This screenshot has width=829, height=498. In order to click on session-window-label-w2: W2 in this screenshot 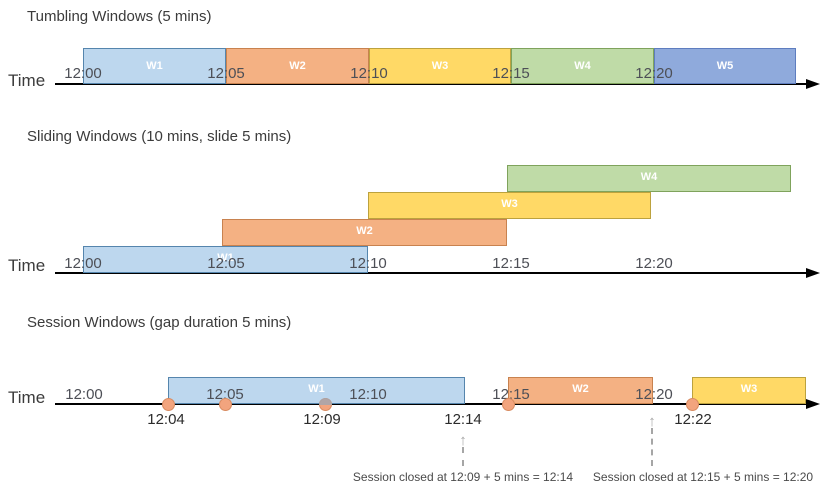, I will do `click(580, 389)`.